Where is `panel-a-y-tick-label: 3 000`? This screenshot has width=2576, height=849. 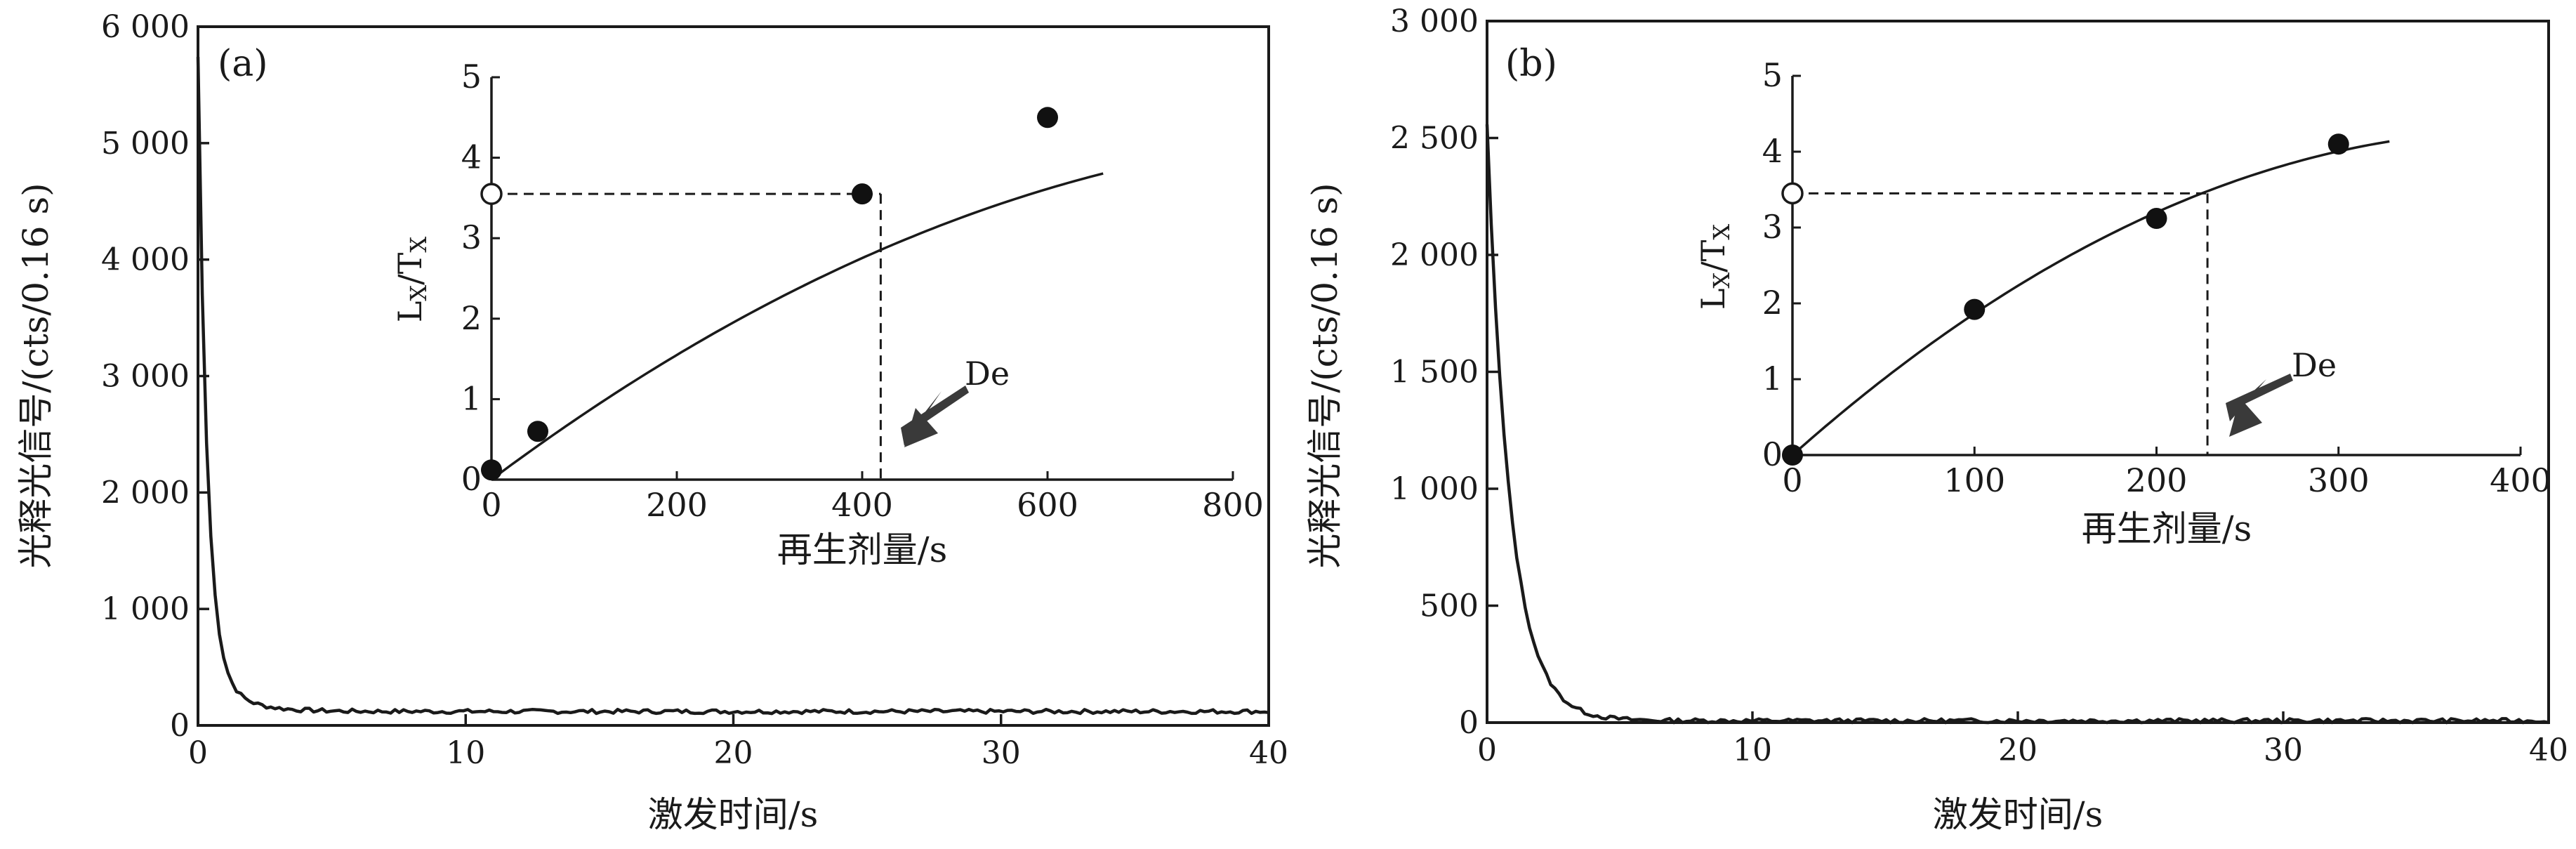 panel-a-y-tick-label: 3 000 is located at coordinates (145, 377).